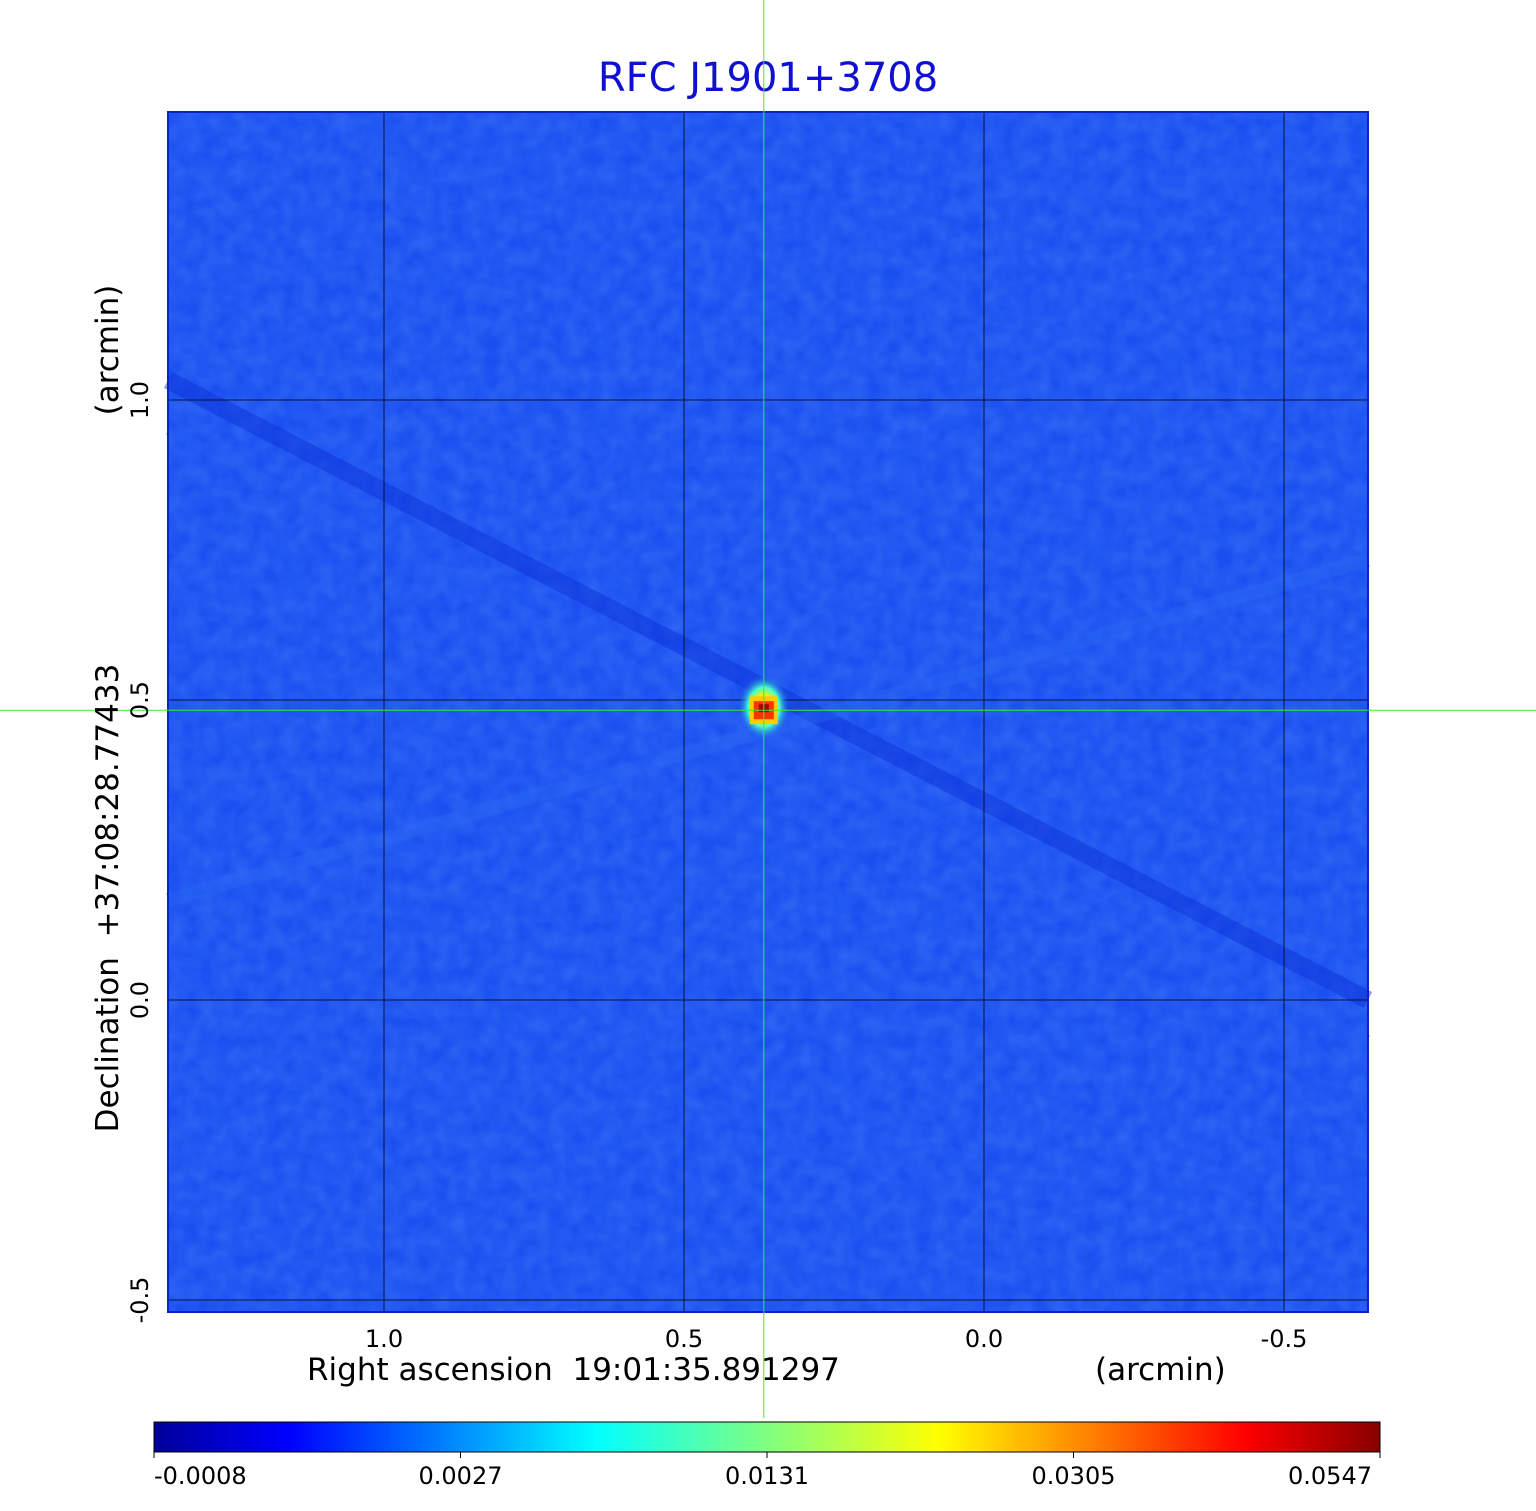  Describe the element at coordinates (768, 78) in the screenshot. I see `chart-title: RFC J1901+3708` at that location.